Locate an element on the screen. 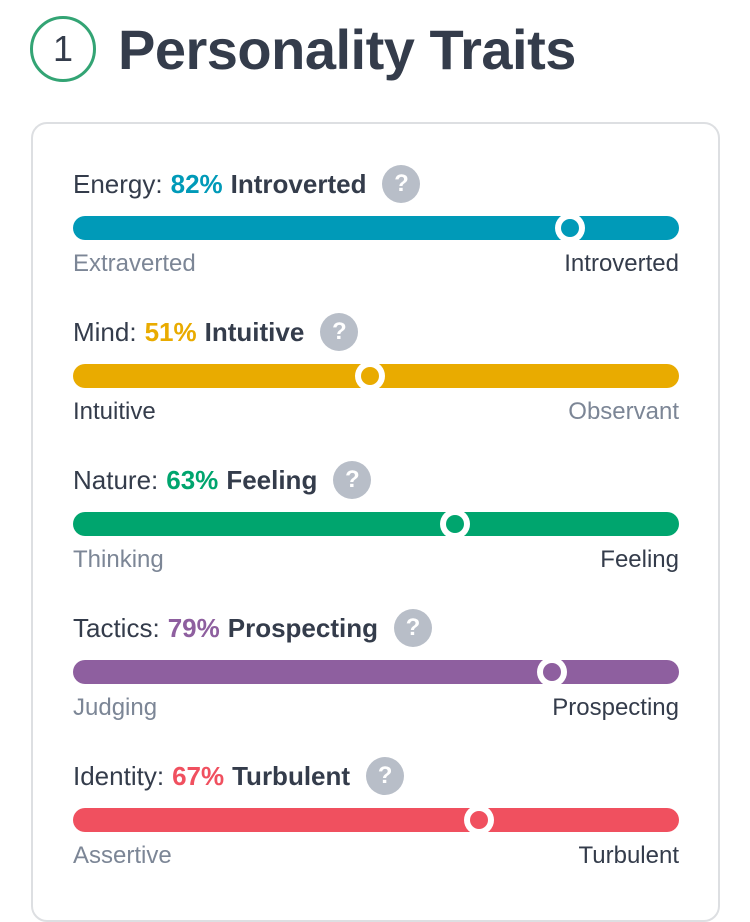 The height and width of the screenshot is (922, 750). left-pole-label: Extraverted is located at coordinates (134, 263).